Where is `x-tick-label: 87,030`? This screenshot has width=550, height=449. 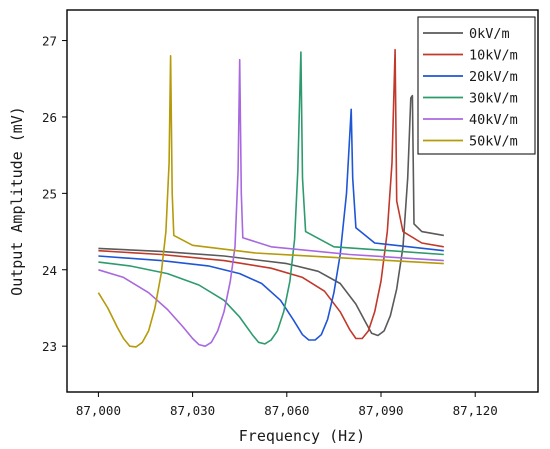 x-tick-label: 87,030 is located at coordinates (192, 410).